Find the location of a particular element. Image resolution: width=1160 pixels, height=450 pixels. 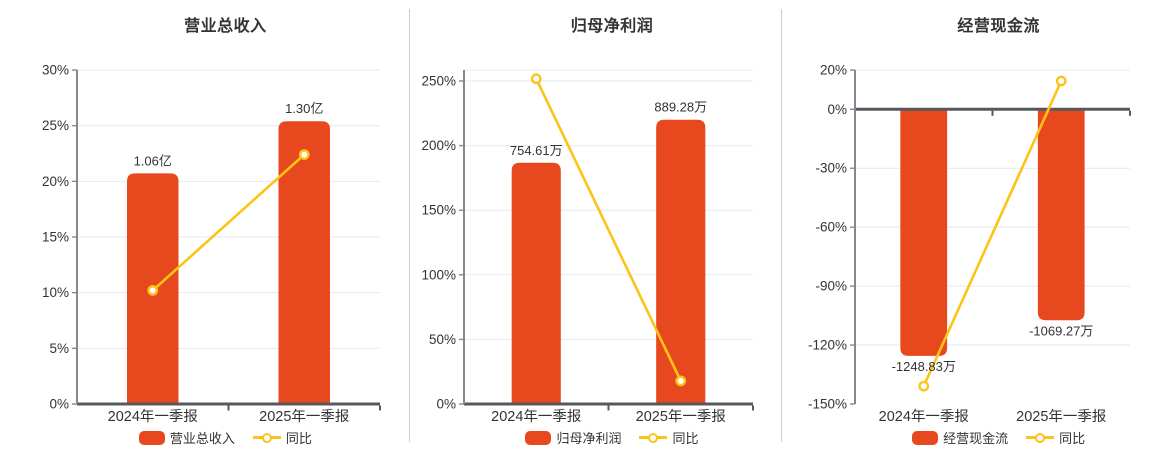

revenue-chart-legend: 营业总收入 同比 is located at coordinates (225, 437).